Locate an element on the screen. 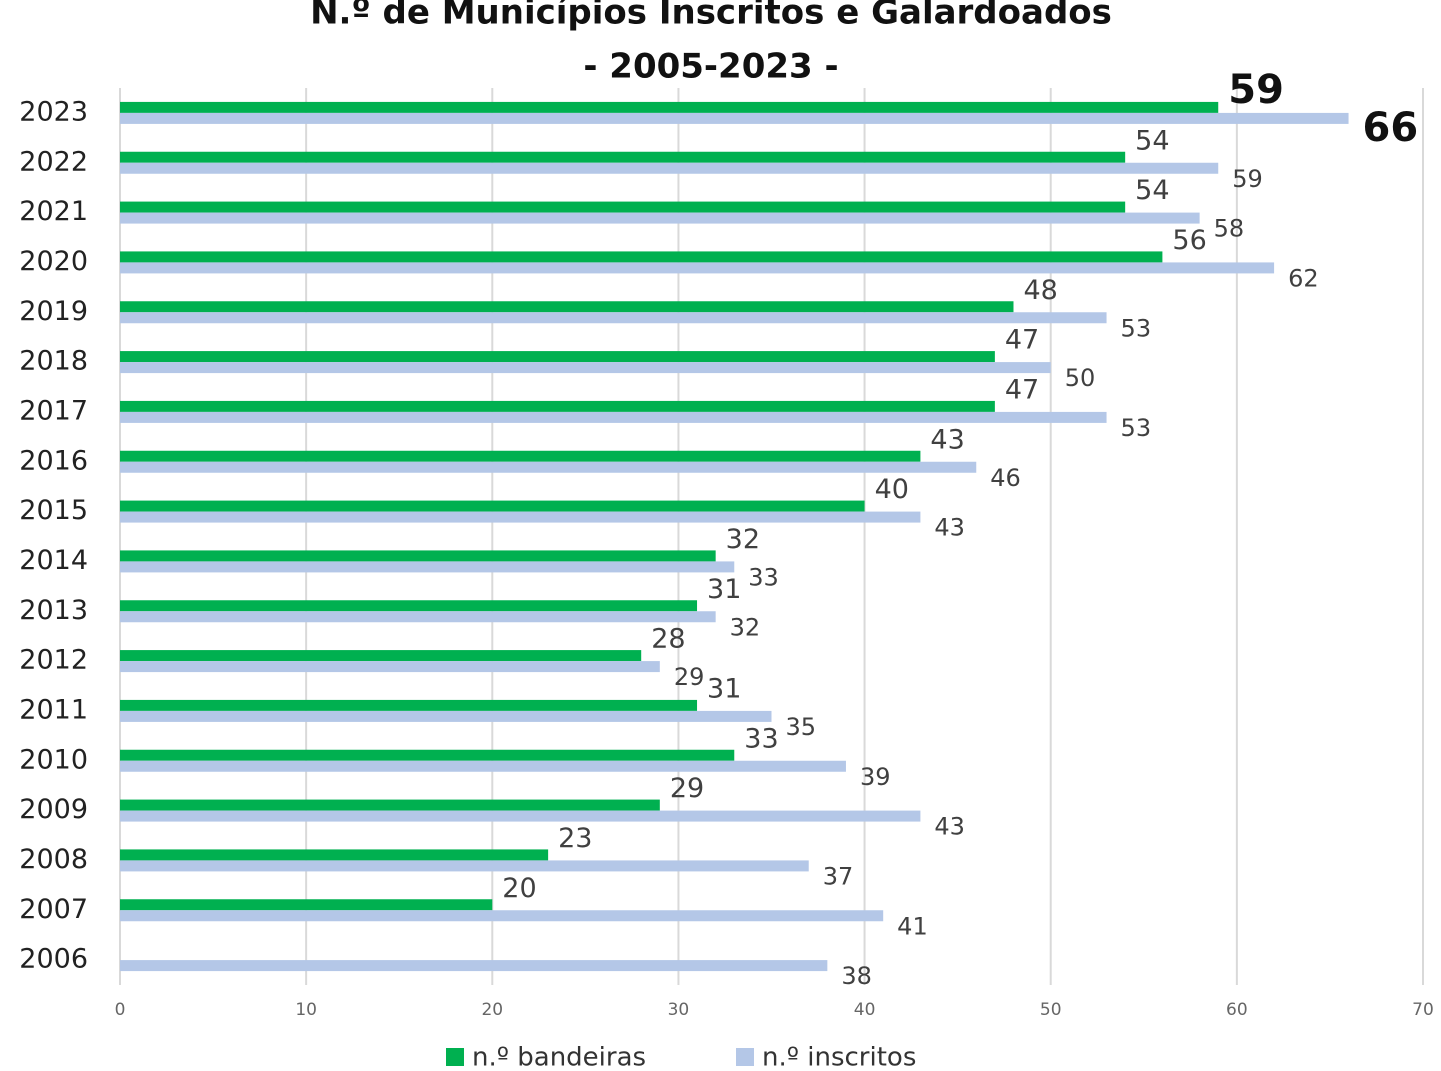  data-label: 37 is located at coordinates (838, 876).